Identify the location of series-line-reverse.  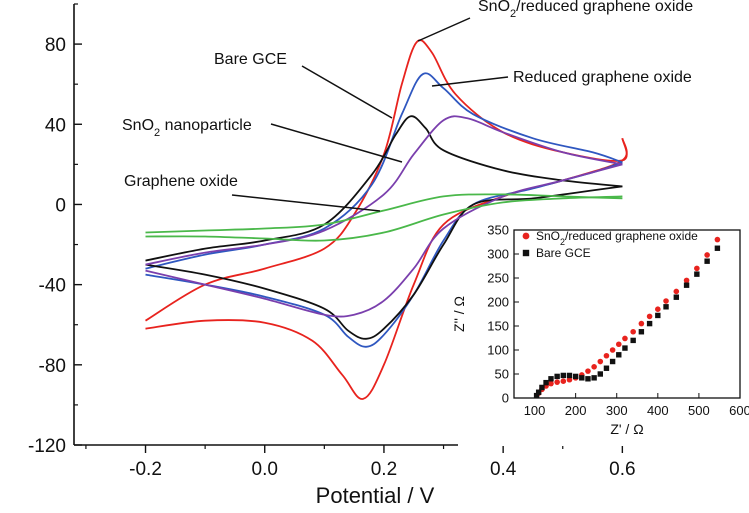
(384, 218).